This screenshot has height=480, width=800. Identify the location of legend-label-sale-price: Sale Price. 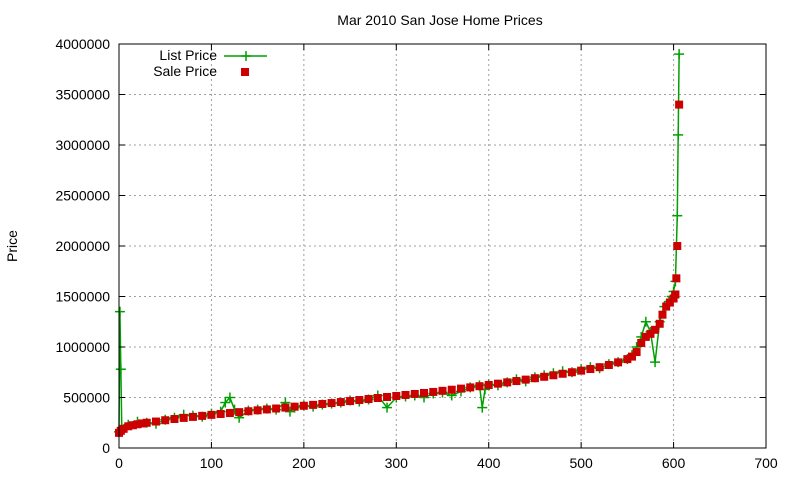
(185, 71).